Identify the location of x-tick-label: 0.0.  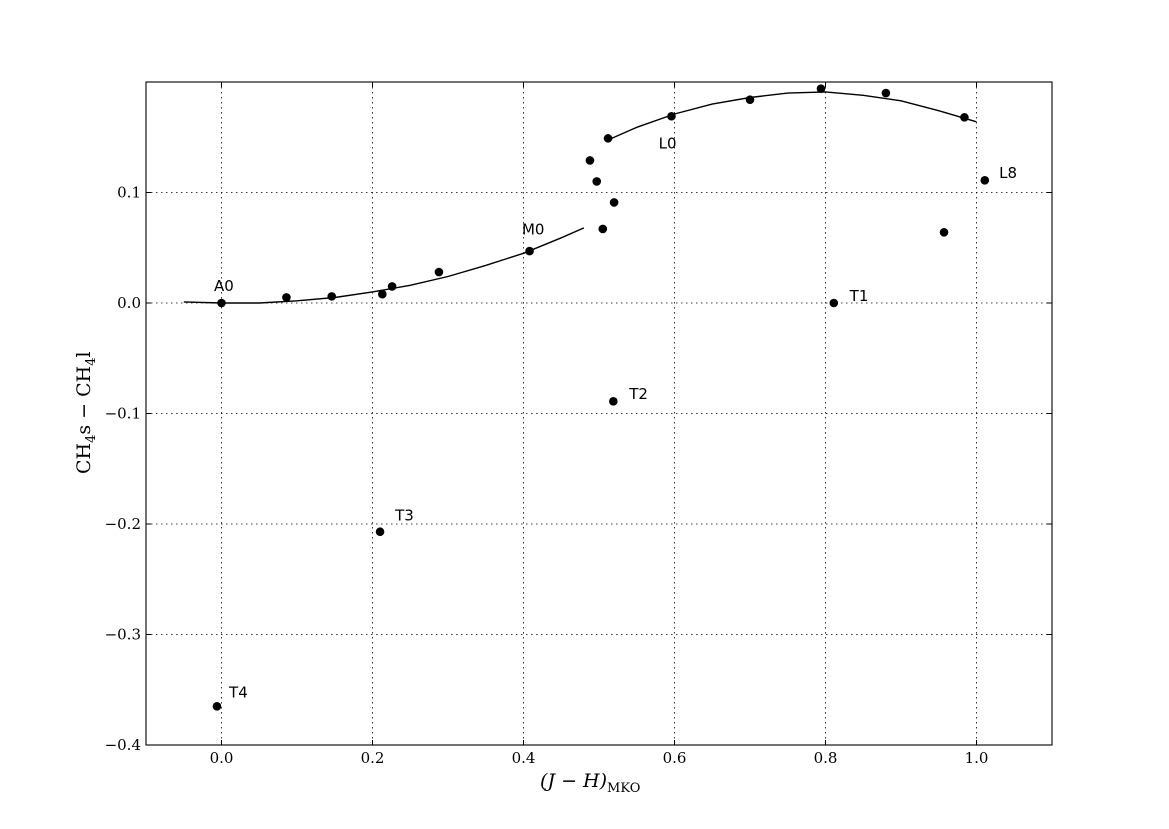
(222, 758).